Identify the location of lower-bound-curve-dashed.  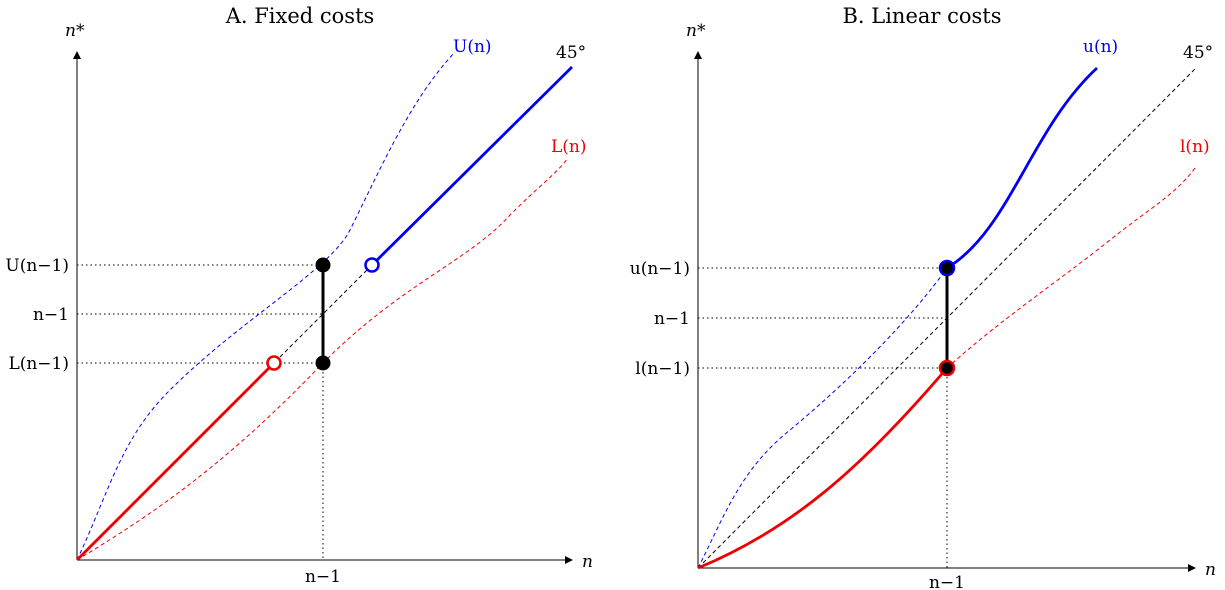
(1071, 268).